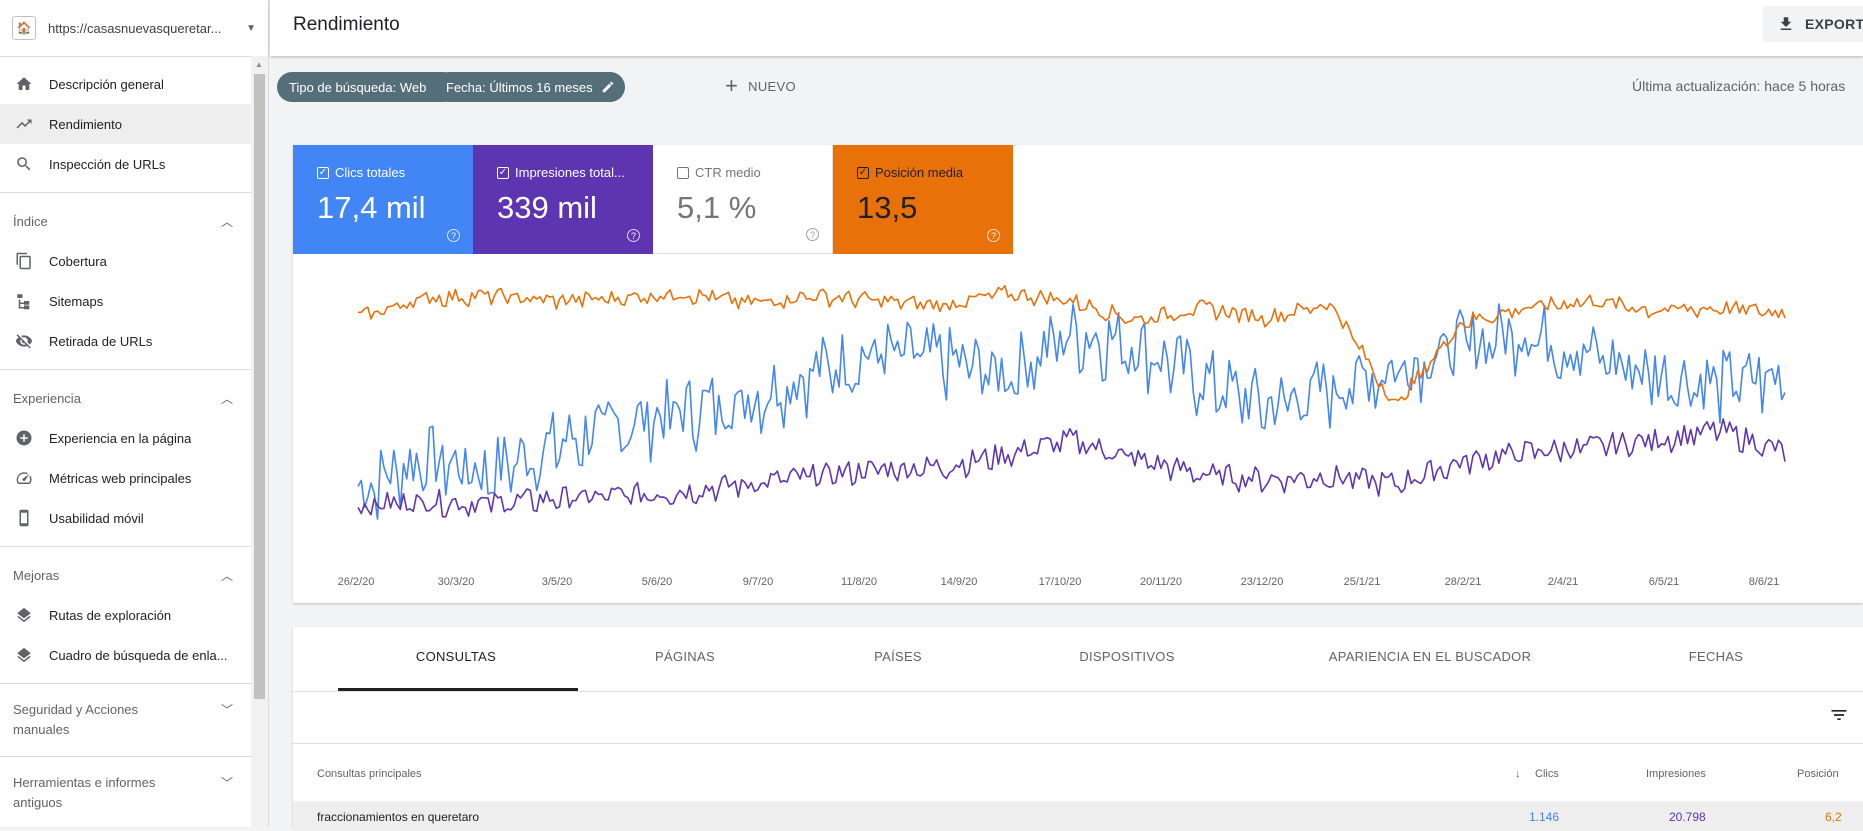  What do you see at coordinates (1066, 28) in the screenshot?
I see `page-header: Rendimiento EXPORTAR` at bounding box center [1066, 28].